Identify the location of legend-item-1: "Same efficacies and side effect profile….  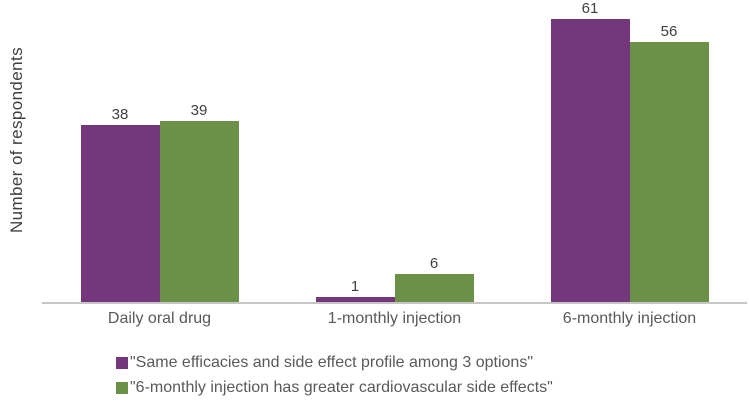
(334, 363).